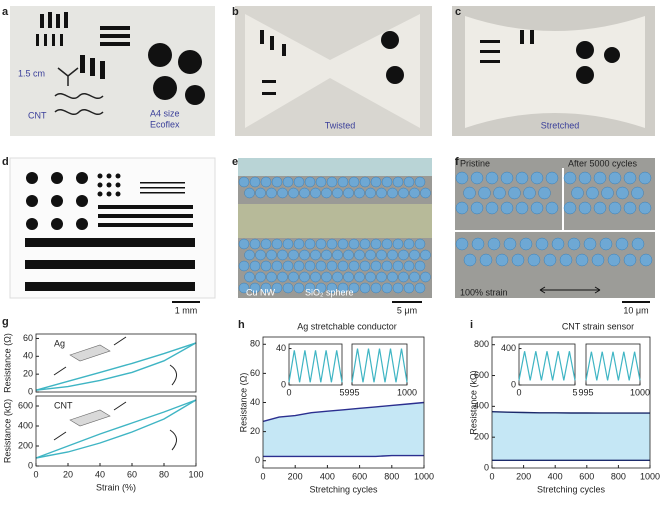 Image resolution: width=660 pixels, height=505 pixels. I want to click on panel-letter: e, so click(235, 162).